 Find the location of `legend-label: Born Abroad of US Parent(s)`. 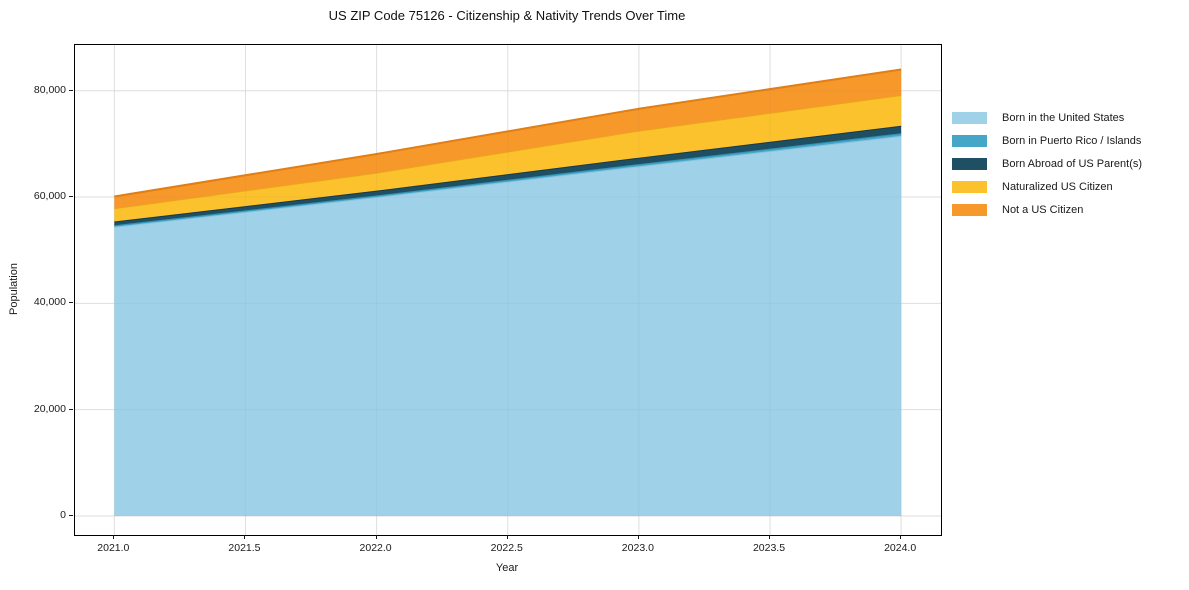

legend-label: Born Abroad of US Parent(s) is located at coordinates (1072, 163).